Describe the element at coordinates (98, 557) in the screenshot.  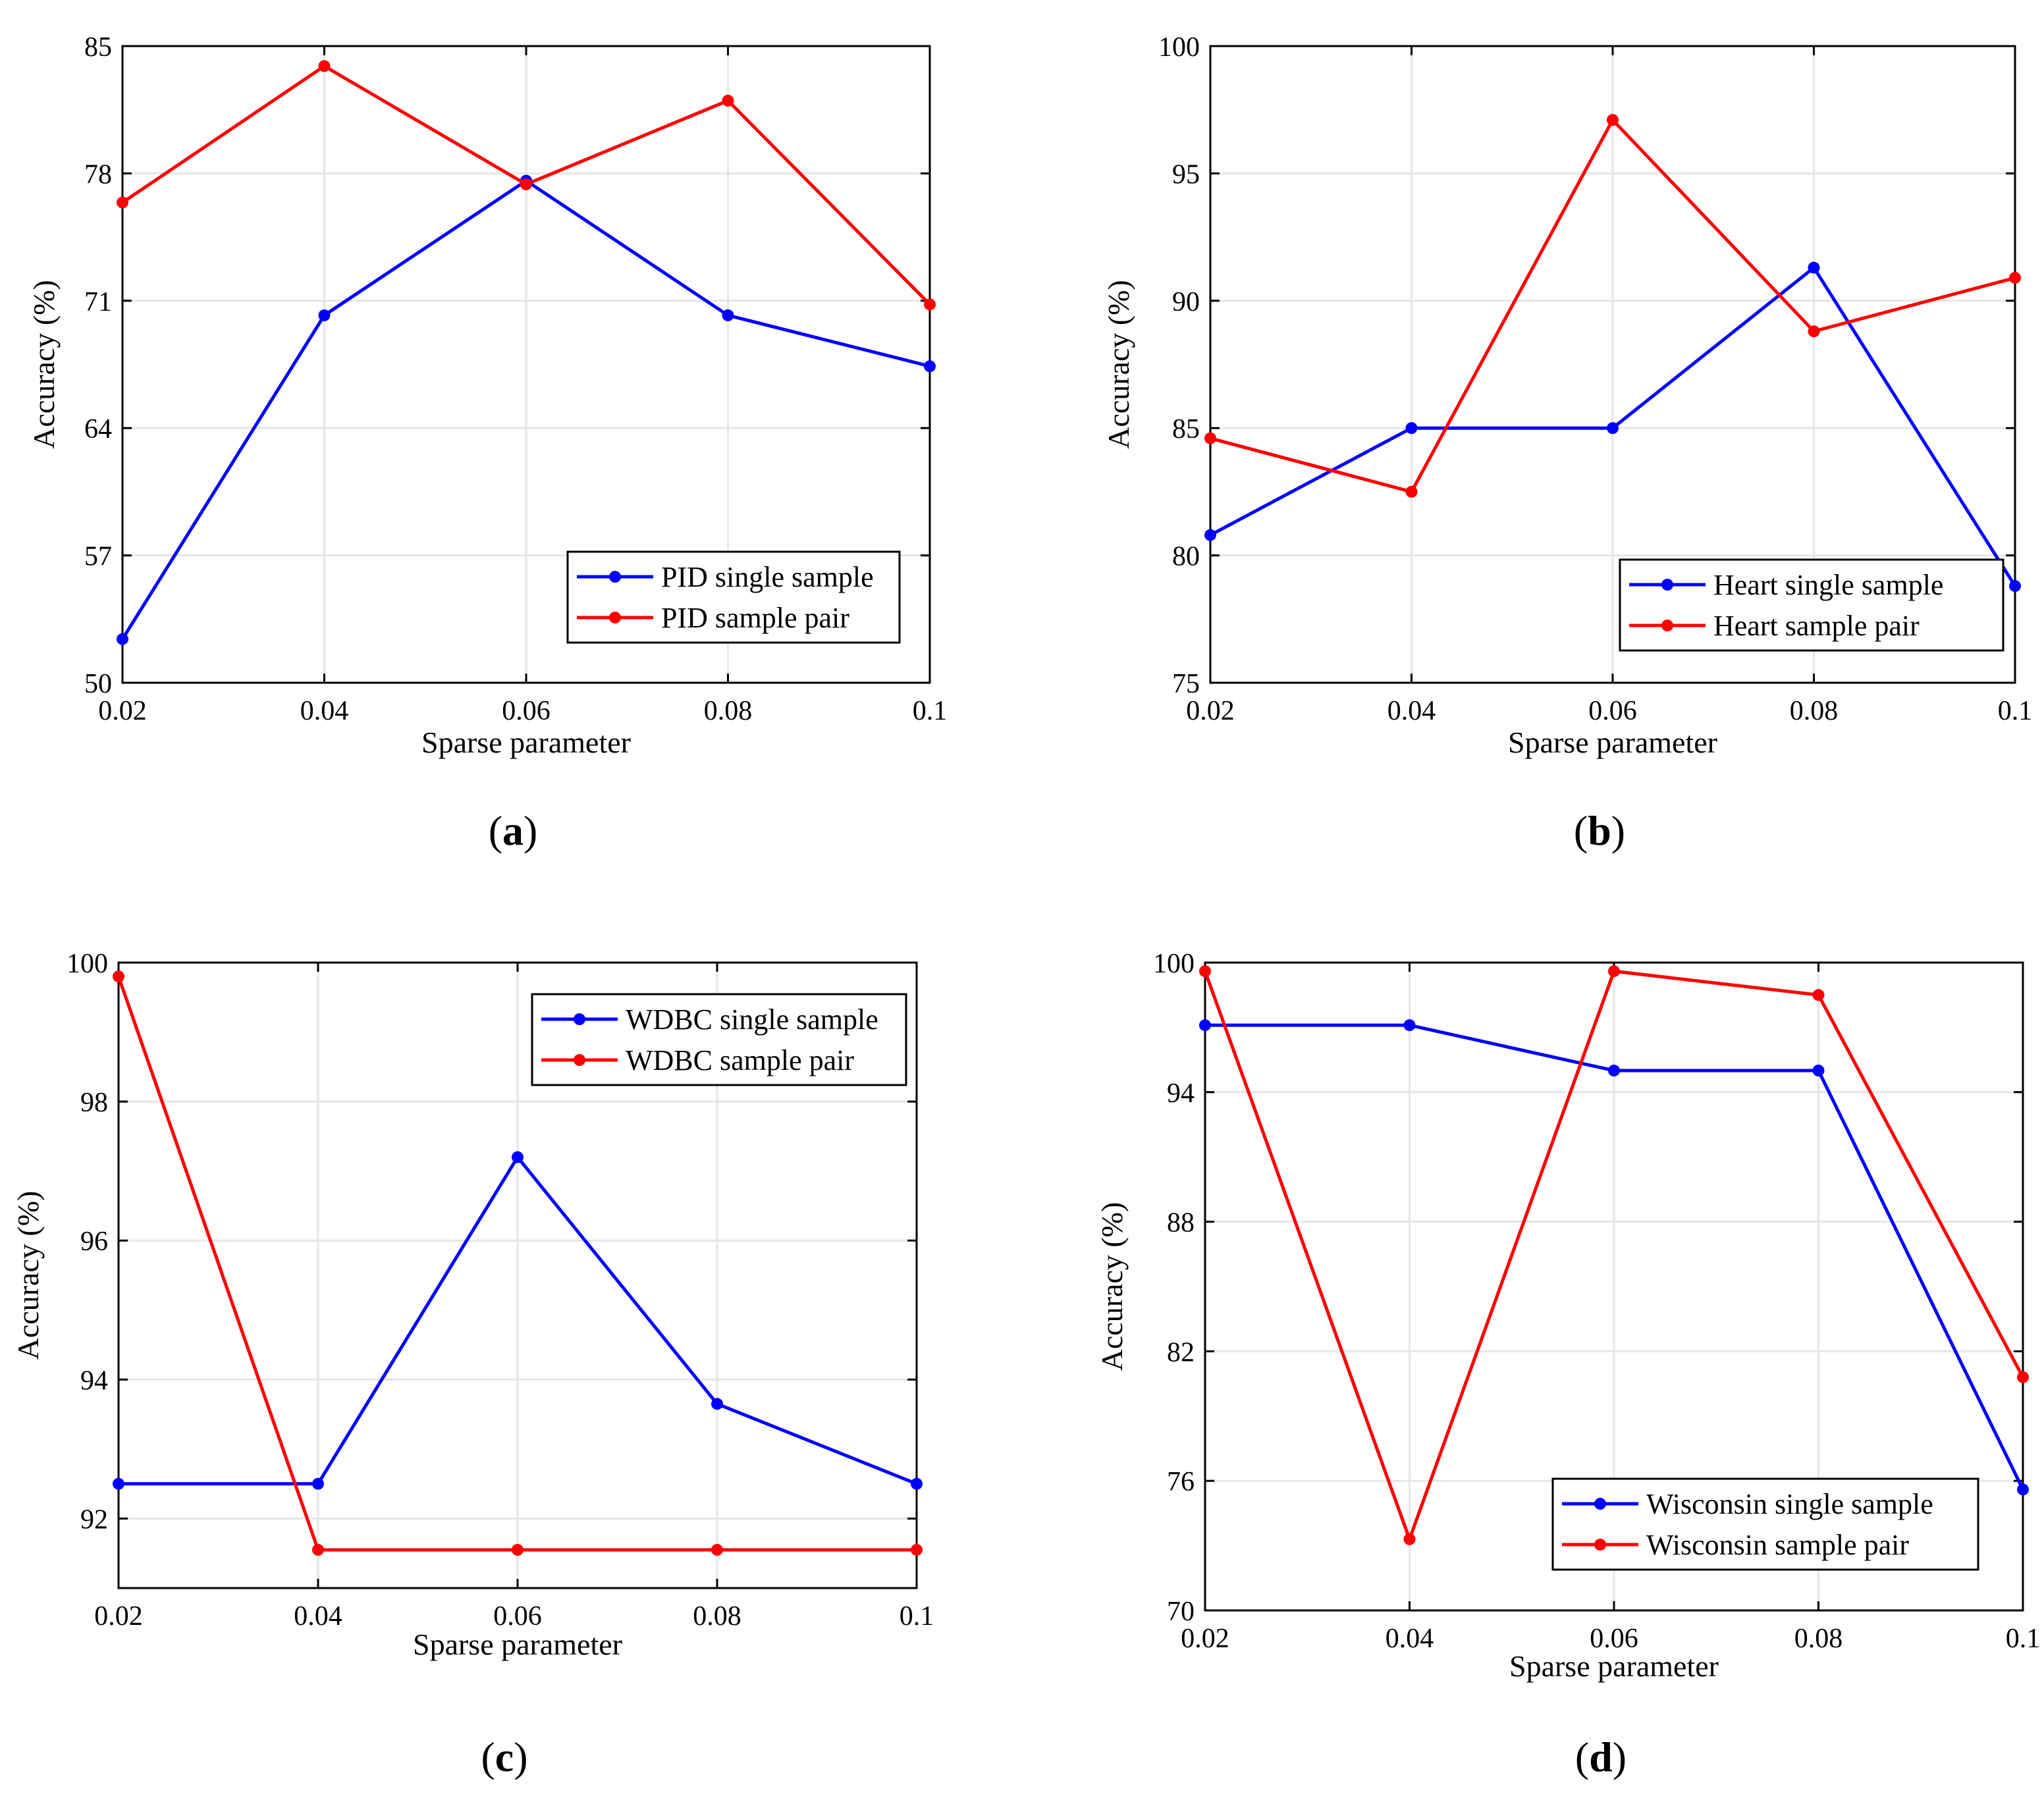
I see `y-tick-label: 57` at that location.